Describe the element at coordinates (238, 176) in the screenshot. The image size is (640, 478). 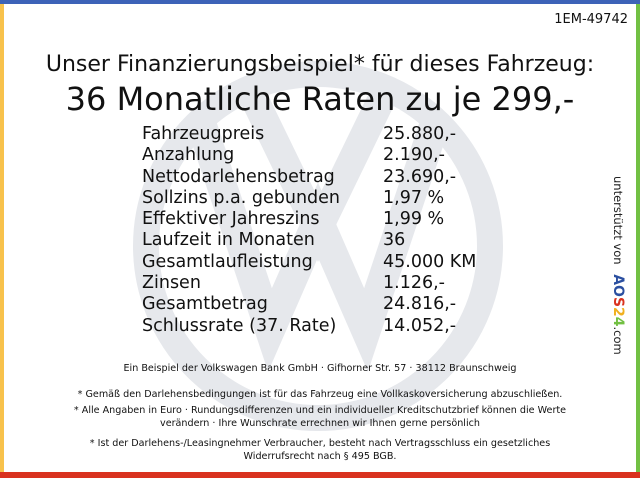
I see `row-label: Nettodarlehensbetrag` at that location.